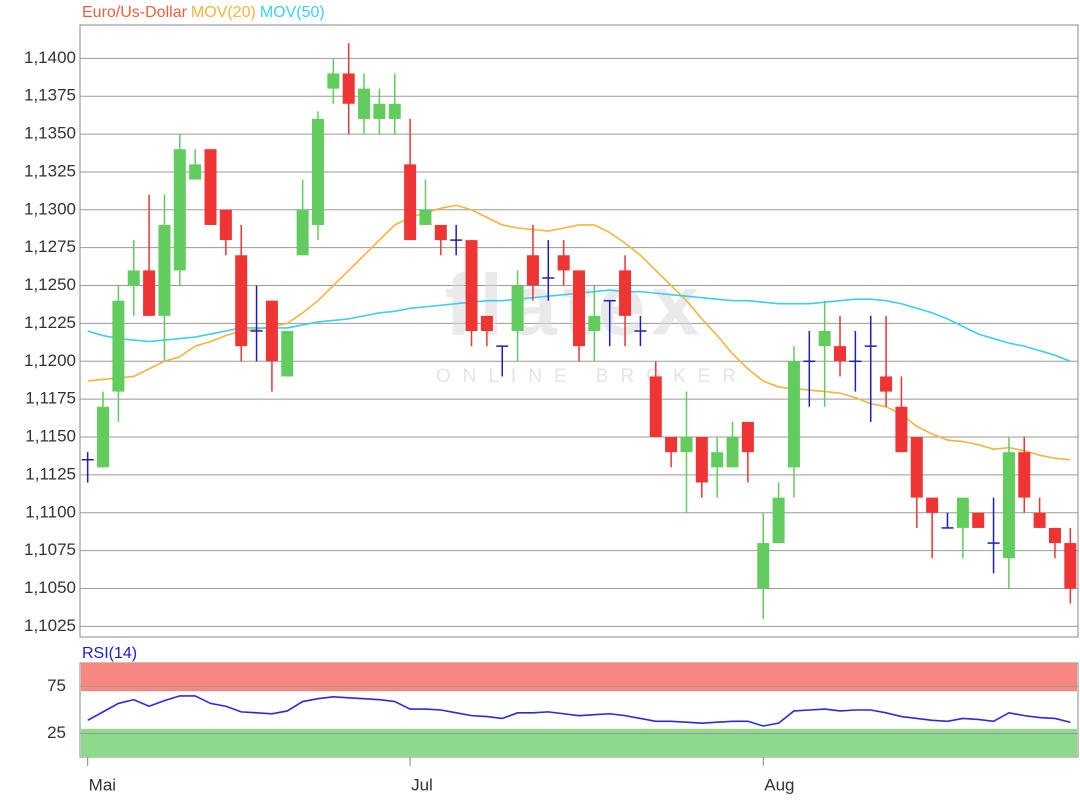 This screenshot has width=1080, height=800. I want to click on rsi-line, so click(579, 711).